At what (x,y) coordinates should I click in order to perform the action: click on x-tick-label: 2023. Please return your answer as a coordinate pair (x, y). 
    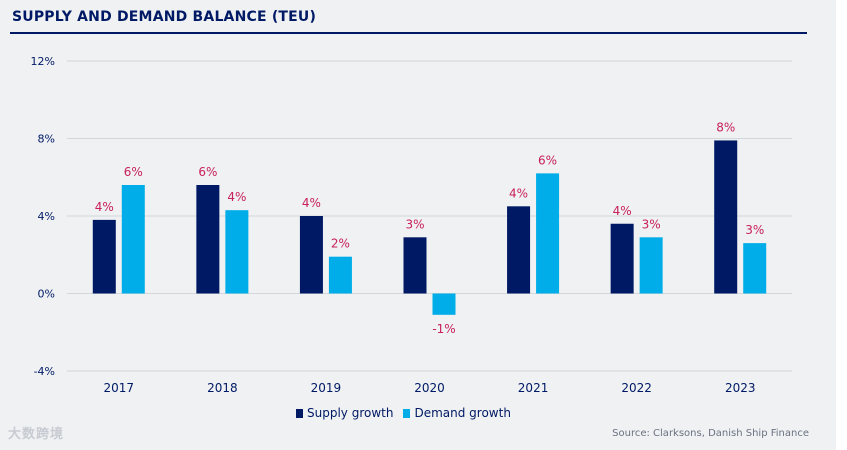
    Looking at the image, I should click on (740, 388).